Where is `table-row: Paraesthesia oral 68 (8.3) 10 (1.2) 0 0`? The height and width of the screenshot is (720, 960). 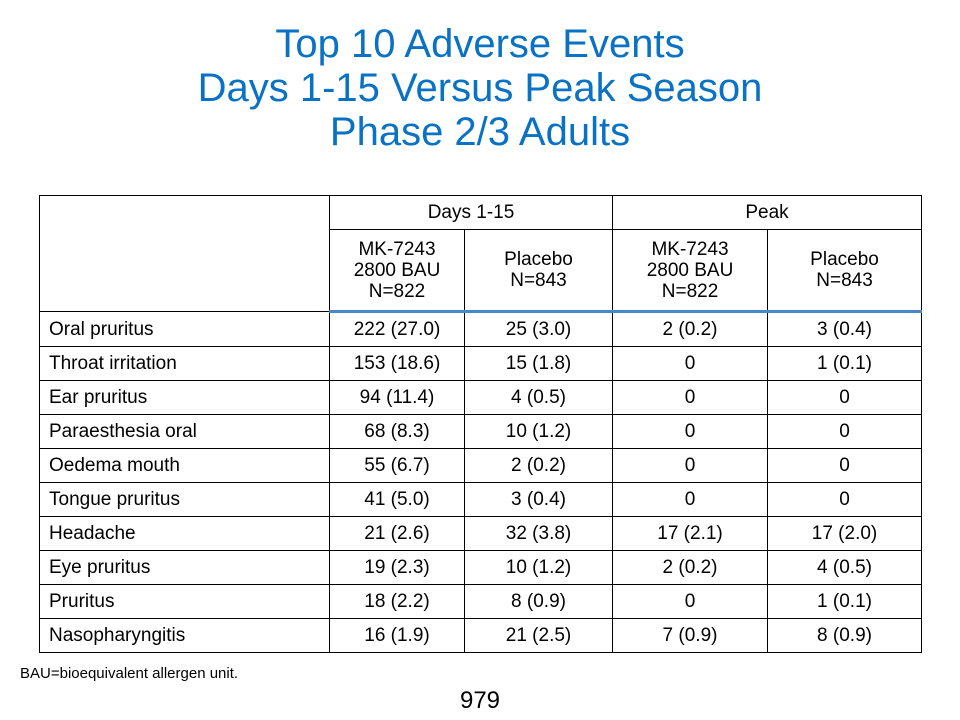 table-row: Paraesthesia oral 68 (8.3) 10 (1.2) 0 0 is located at coordinates (481, 431).